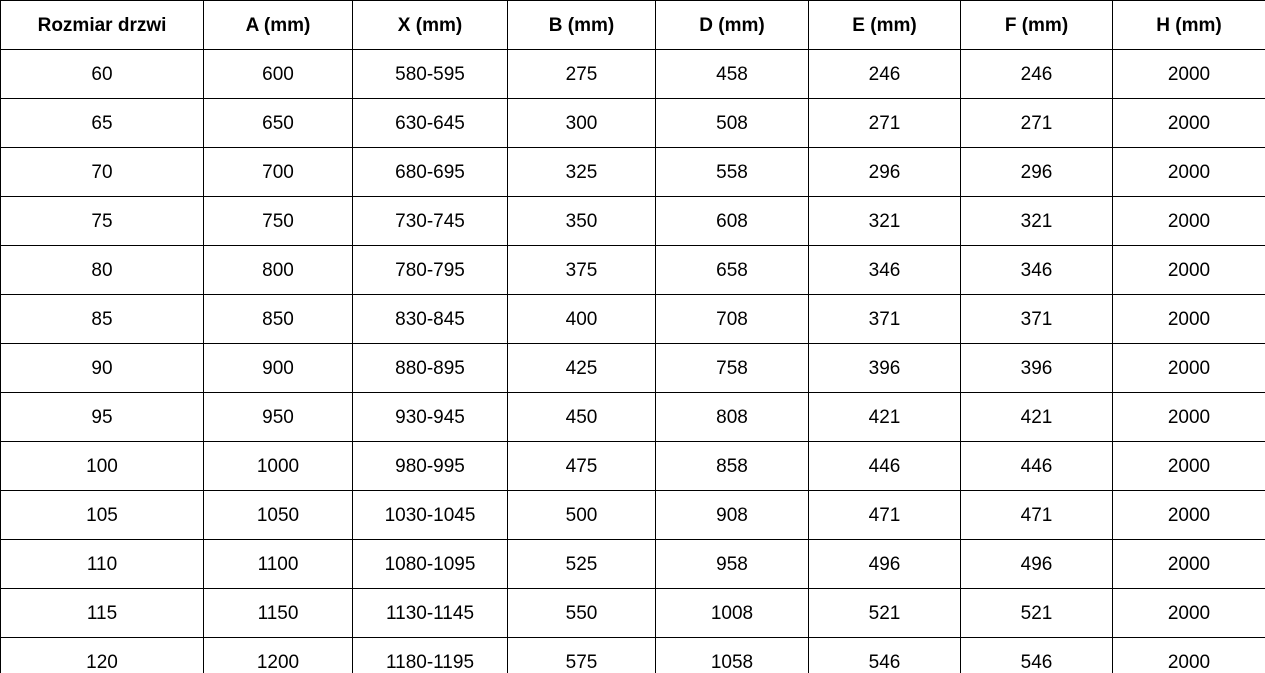  I want to click on table-row: 80 800 780-795 375 658 346 346 2000, so click(632, 270).